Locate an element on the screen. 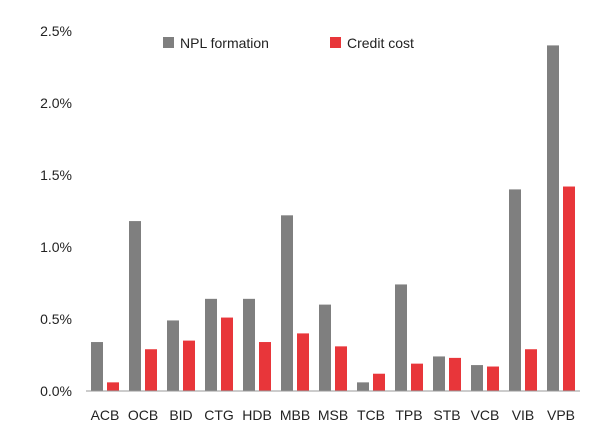 Image resolution: width=598 pixels, height=440 pixels. bar-npl-formation-mbb is located at coordinates (287, 303).